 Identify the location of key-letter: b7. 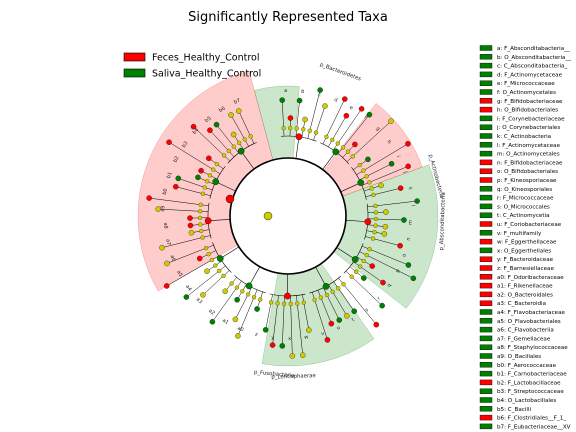
(501, 427).